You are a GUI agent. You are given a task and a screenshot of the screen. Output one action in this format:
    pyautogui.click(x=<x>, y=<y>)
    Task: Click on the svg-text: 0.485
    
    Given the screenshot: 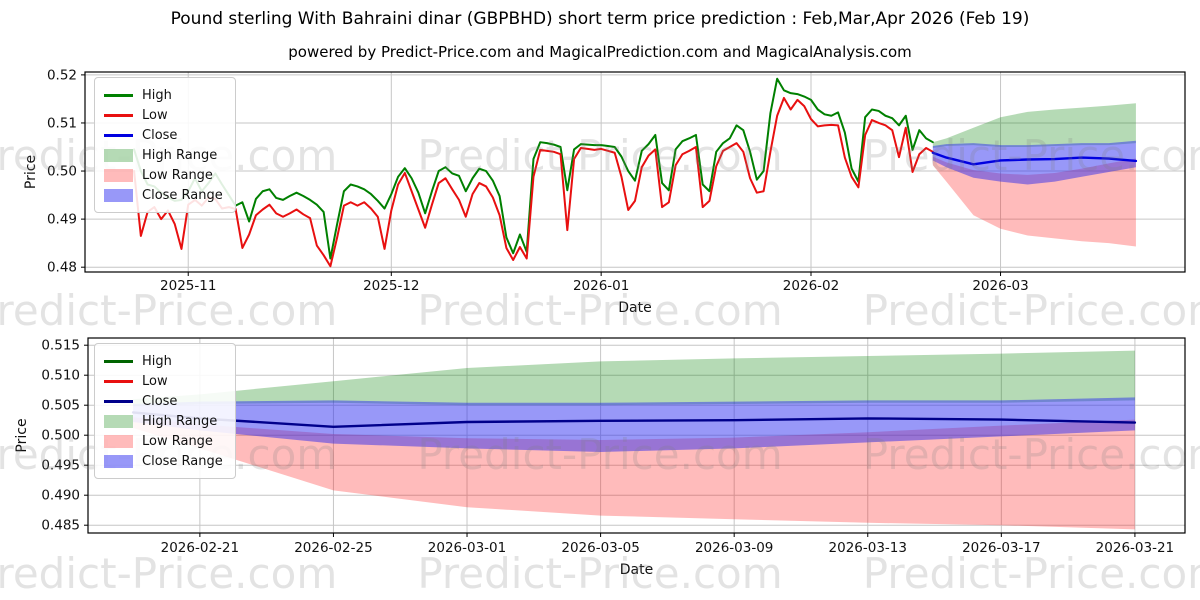 What is the action you would take?
    pyautogui.click(x=60, y=526)
    